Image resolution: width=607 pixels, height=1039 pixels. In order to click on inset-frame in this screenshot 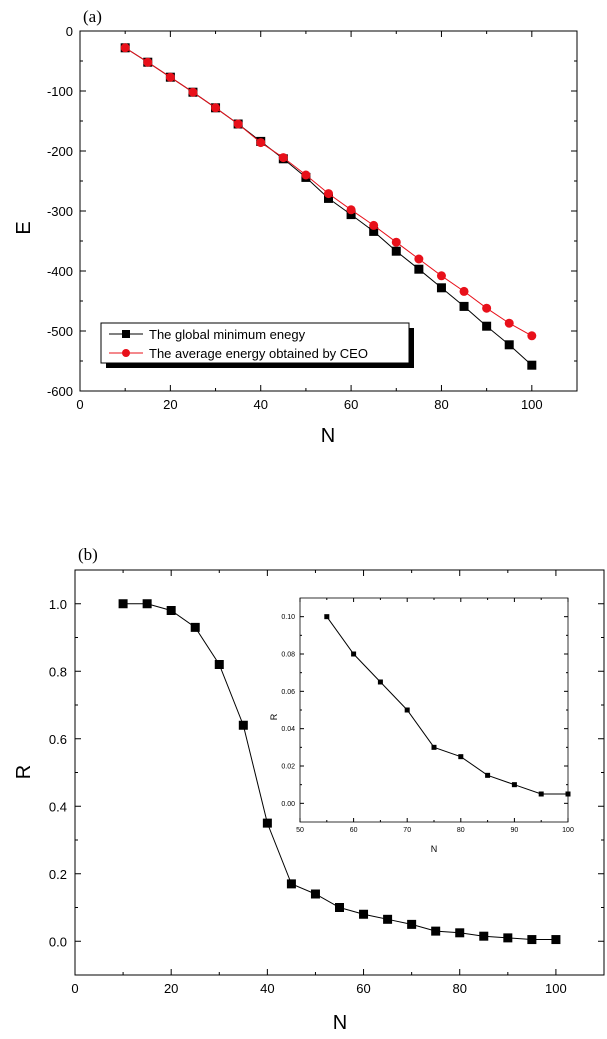, I will do `click(434, 710)`.